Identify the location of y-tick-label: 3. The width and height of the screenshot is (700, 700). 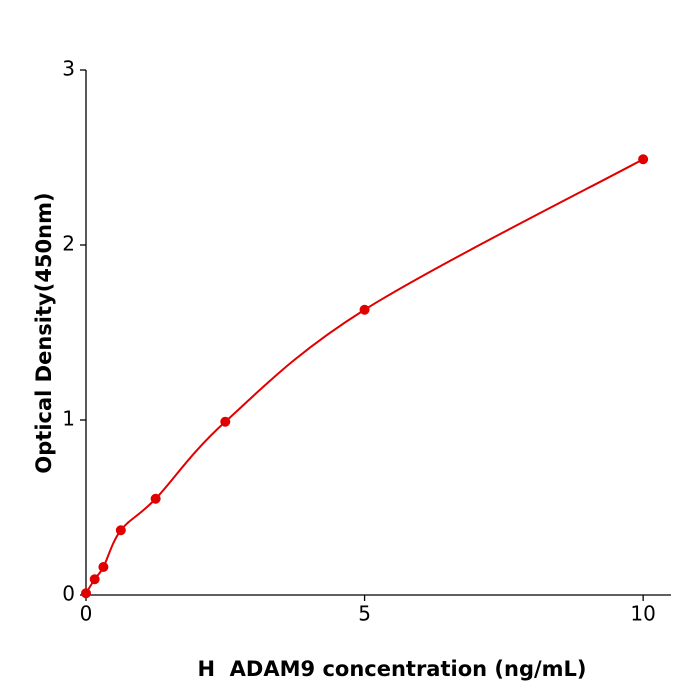
(68, 69).